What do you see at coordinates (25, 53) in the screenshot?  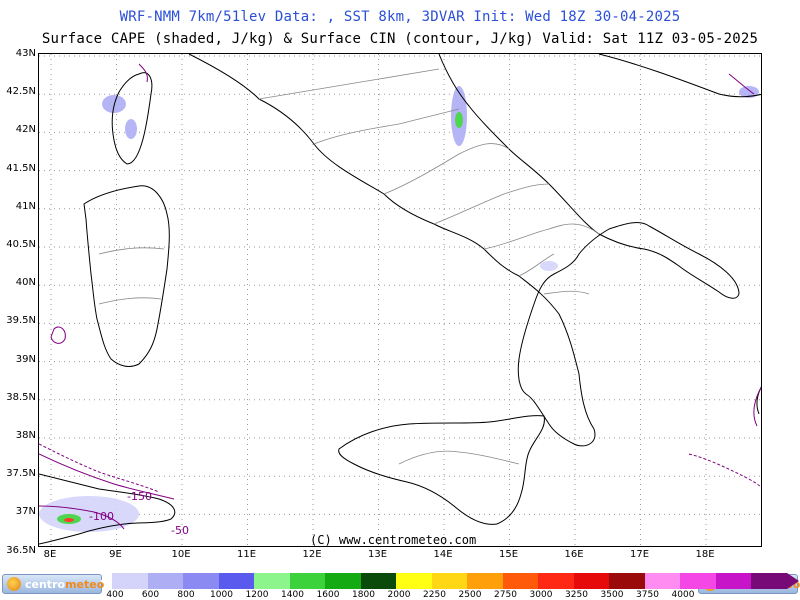 I see `latitude-label: 43N` at bounding box center [25, 53].